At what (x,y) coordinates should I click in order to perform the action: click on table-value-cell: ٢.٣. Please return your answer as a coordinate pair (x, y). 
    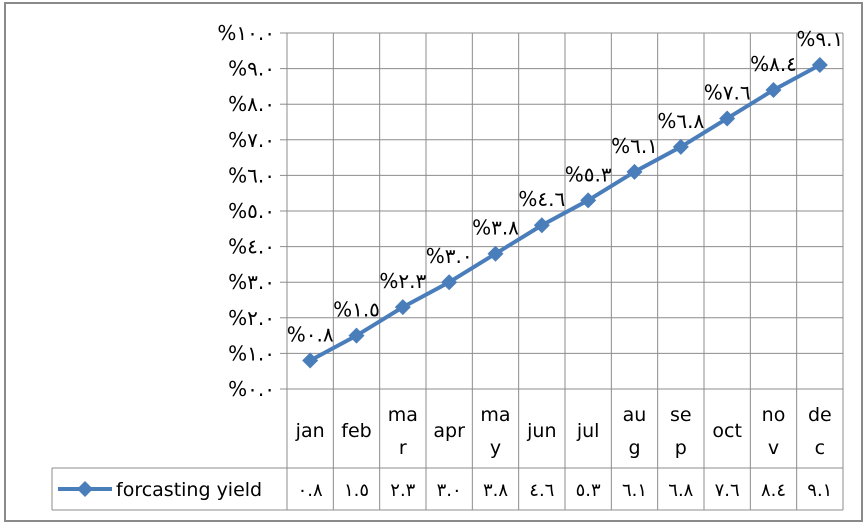
    Looking at the image, I should click on (402, 490).